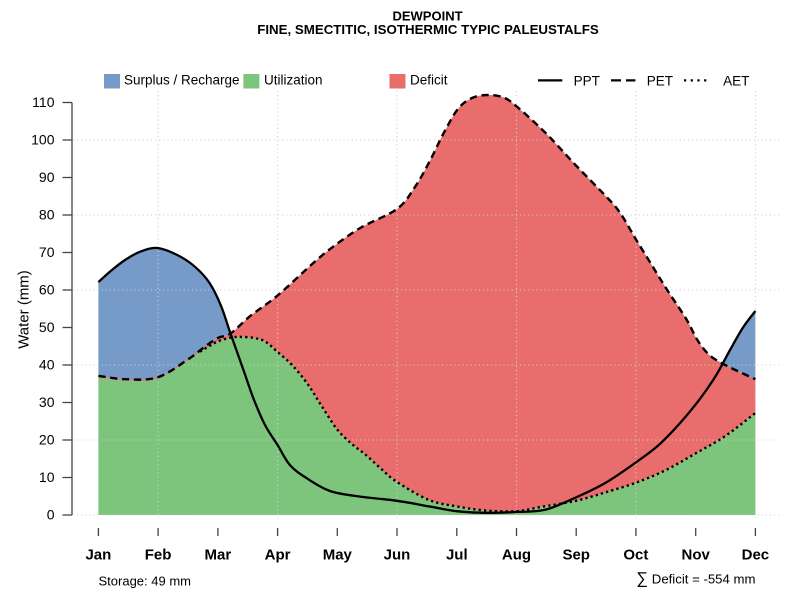  What do you see at coordinates (47, 364) in the screenshot?
I see `svg-text: 40` at bounding box center [47, 364].